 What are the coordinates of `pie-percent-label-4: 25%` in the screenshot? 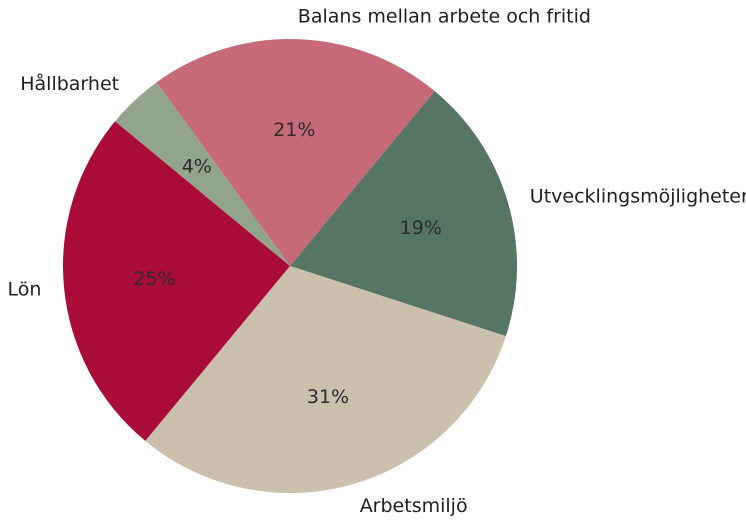 It's located at (154, 279).